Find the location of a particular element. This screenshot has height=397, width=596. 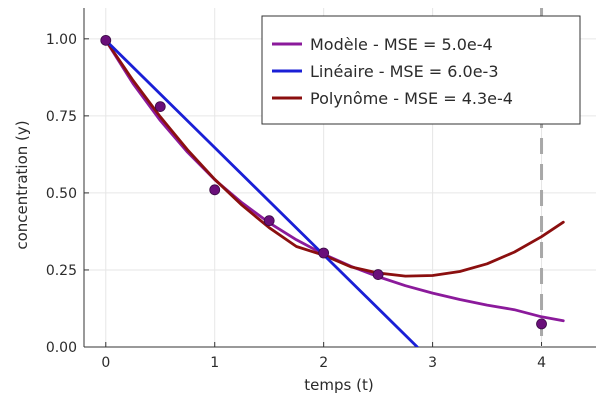

y-tick-label-4: 1.00 is located at coordinates (61, 40).